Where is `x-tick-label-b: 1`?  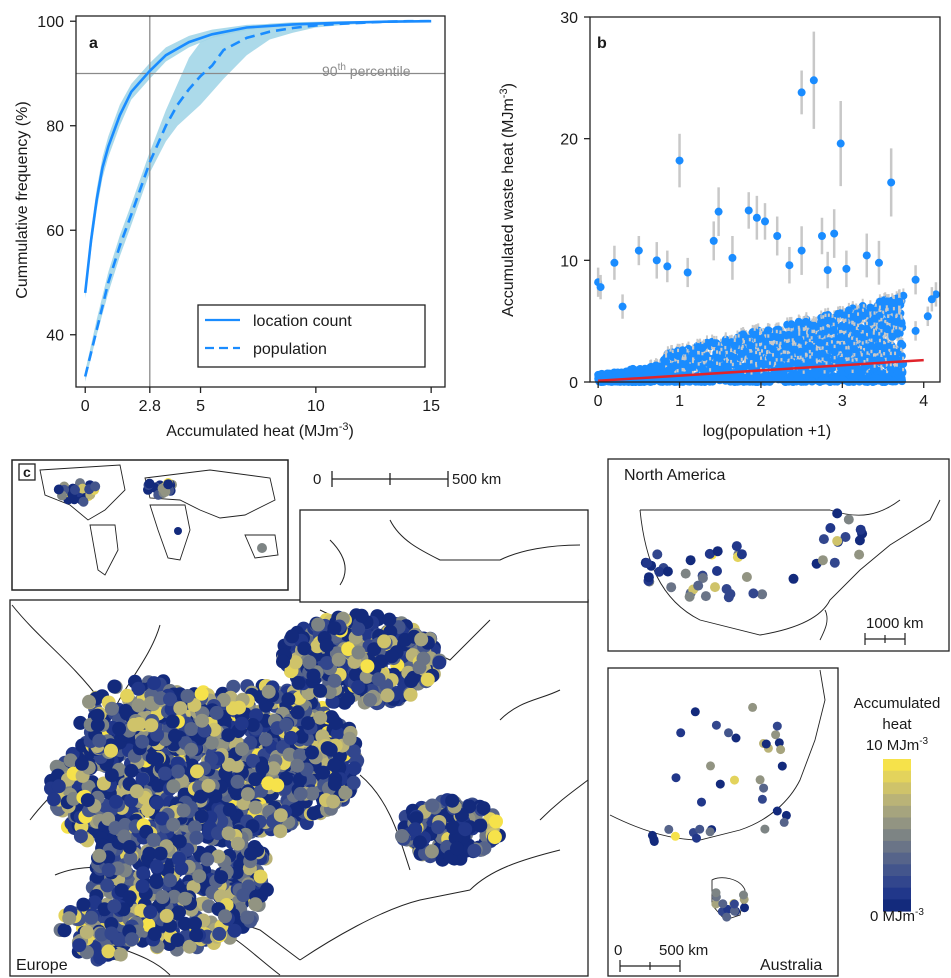 x-tick-label-b: 1 is located at coordinates (679, 401).